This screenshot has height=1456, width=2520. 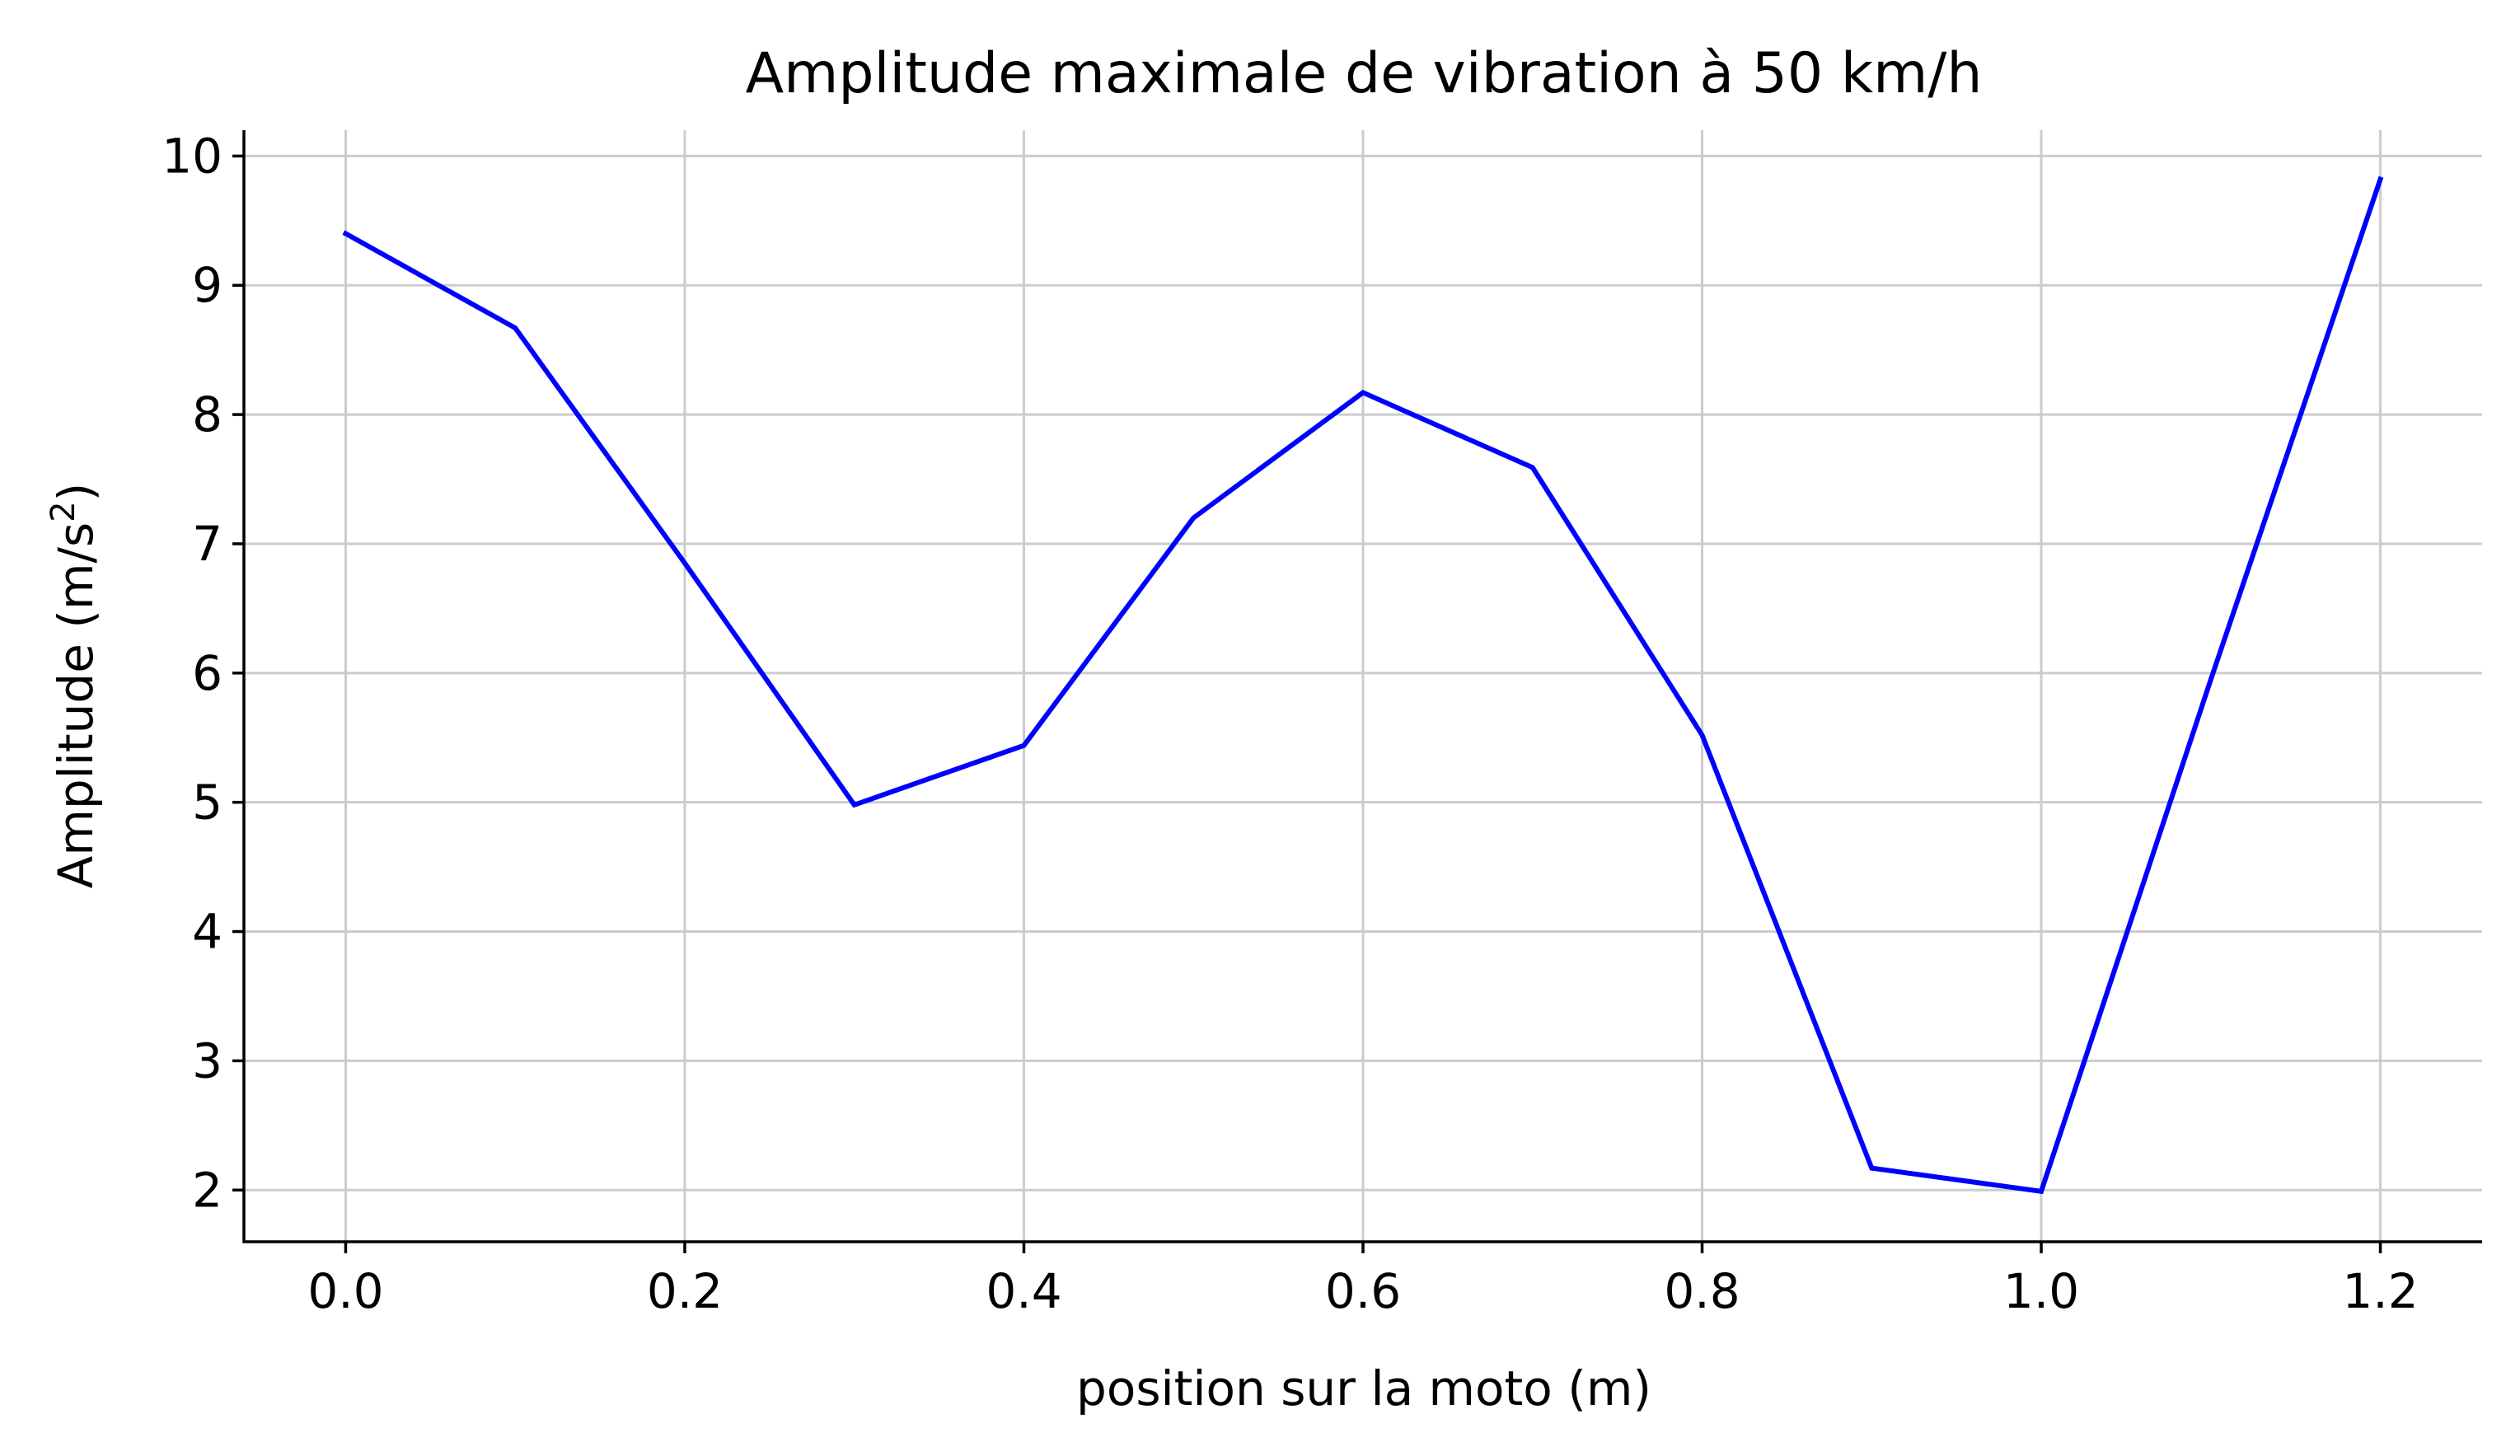 What do you see at coordinates (207, 932) in the screenshot?
I see `y-tick-label: 4` at bounding box center [207, 932].